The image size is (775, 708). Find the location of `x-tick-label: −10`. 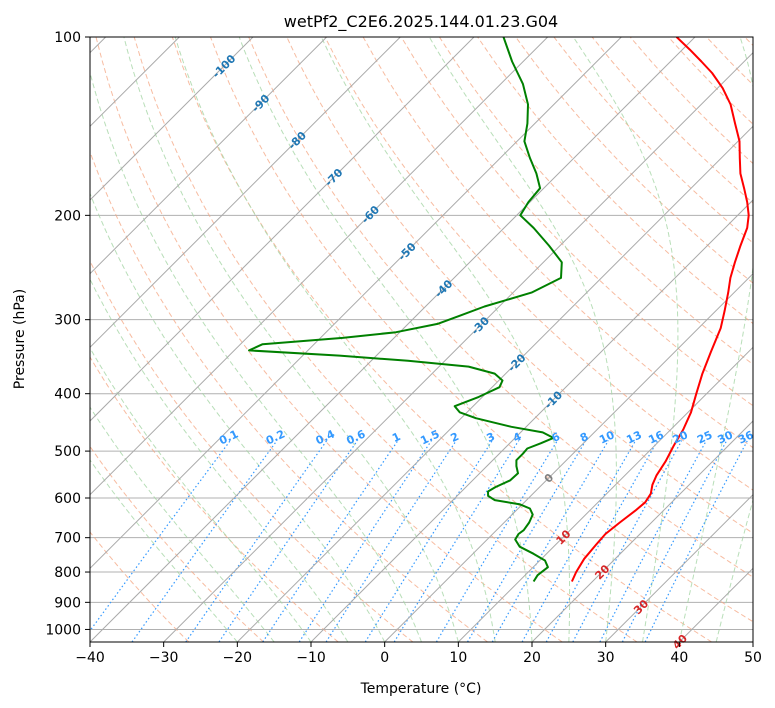

x-tick-label: −10 is located at coordinates (311, 658).